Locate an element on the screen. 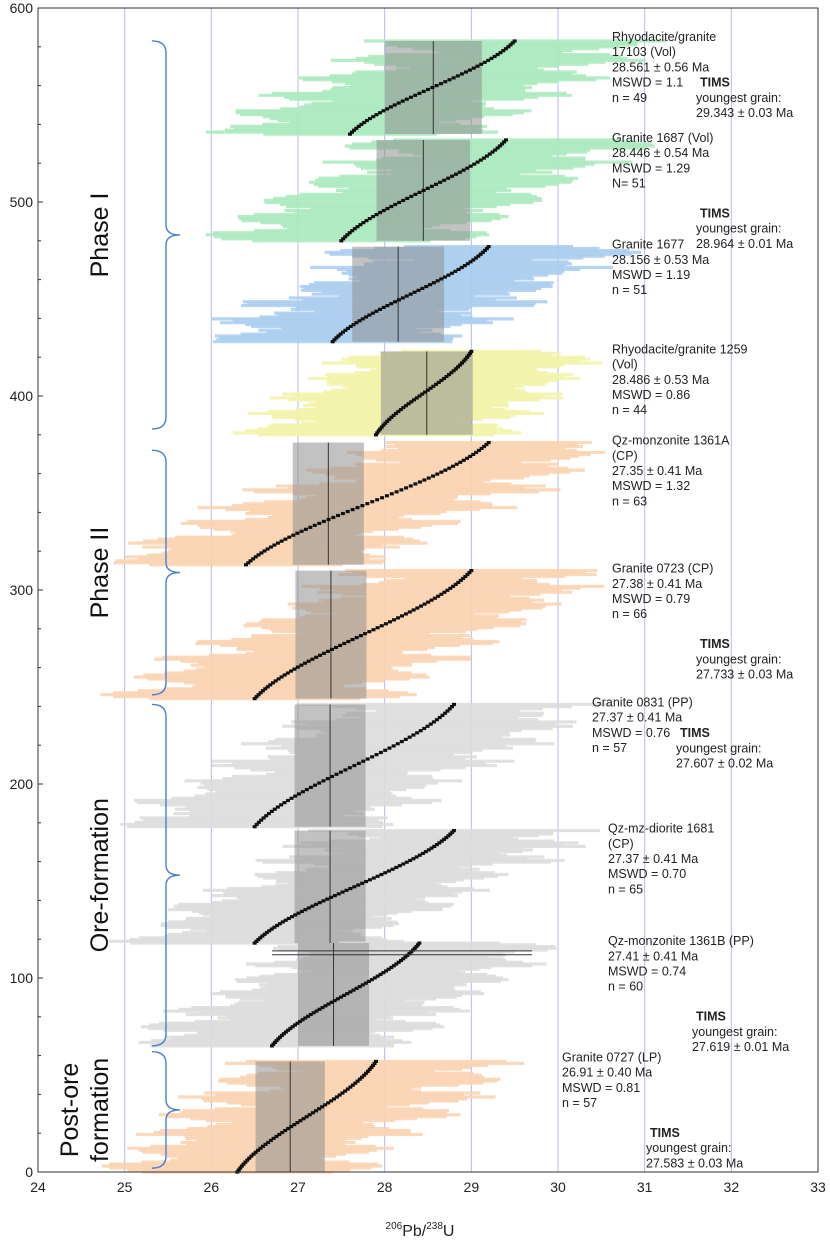 The image size is (830, 1250). phase-label-0: Phase I is located at coordinates (100, 235).